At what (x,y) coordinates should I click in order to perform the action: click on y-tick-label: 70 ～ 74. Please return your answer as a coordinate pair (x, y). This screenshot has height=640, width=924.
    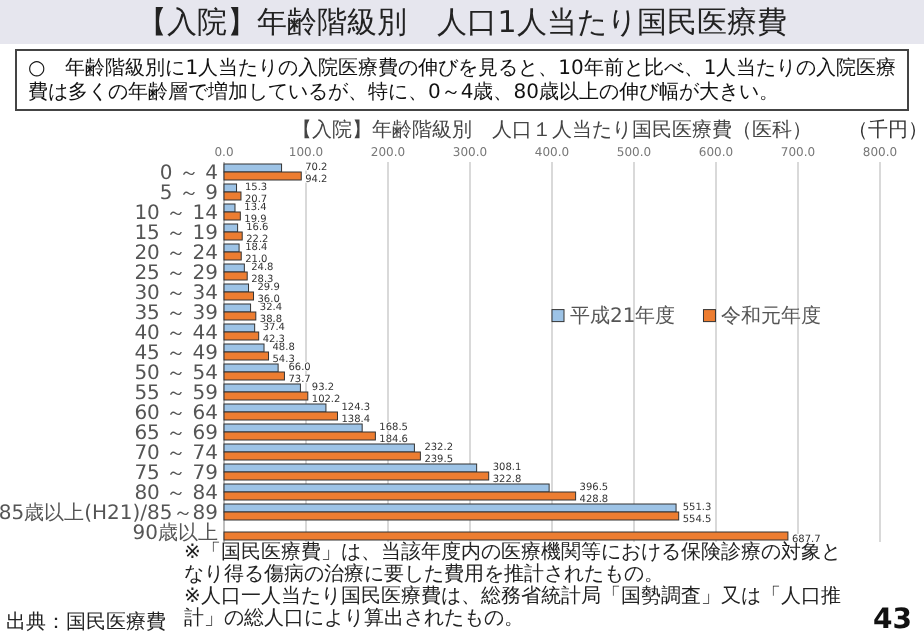
    Looking at the image, I should click on (176, 454).